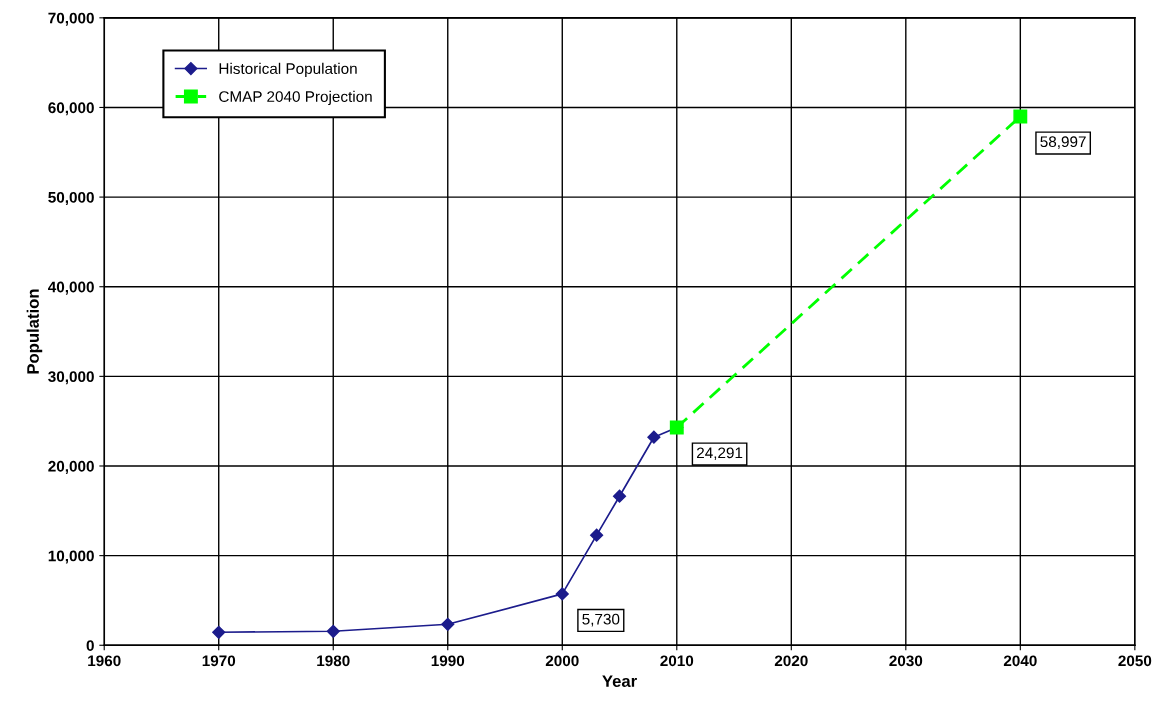 The height and width of the screenshot is (713, 1158). I want to click on x-tick-label: 1970, so click(219, 661).